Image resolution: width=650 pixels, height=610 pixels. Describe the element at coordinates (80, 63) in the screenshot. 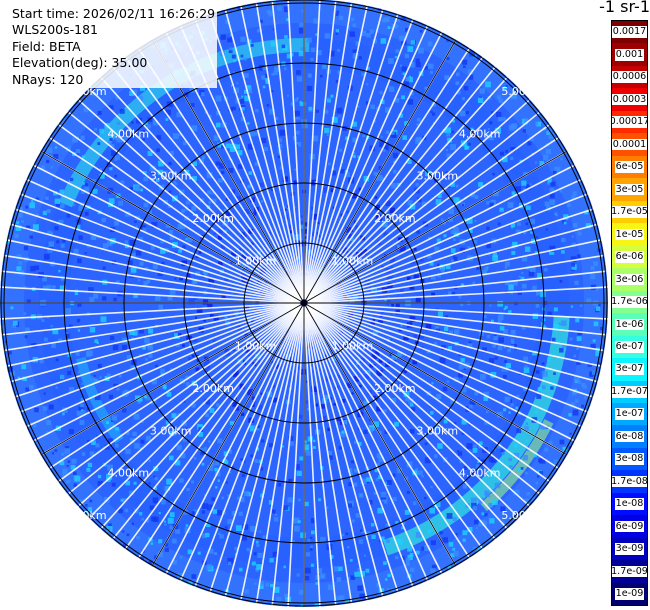

I see `elevation-label: Elevation(deg): 35.00` at that location.